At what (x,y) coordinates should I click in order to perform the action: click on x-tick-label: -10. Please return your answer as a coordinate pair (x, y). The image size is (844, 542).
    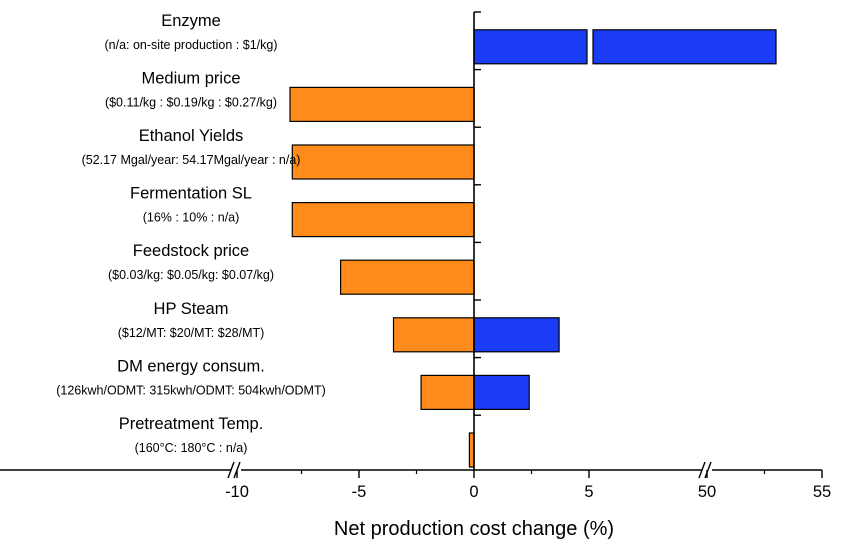
    Looking at the image, I should click on (237, 492).